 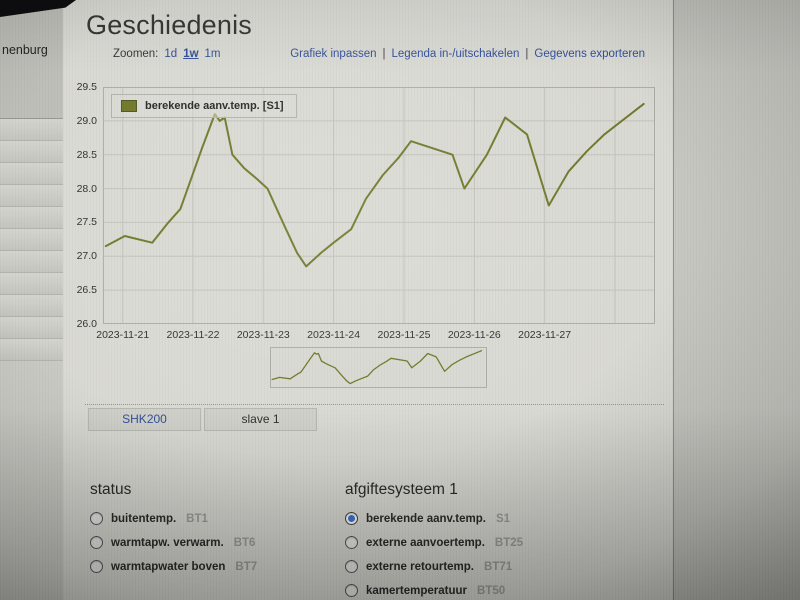 I want to click on option-label: warmtapw. verwarm., so click(x=167, y=542).